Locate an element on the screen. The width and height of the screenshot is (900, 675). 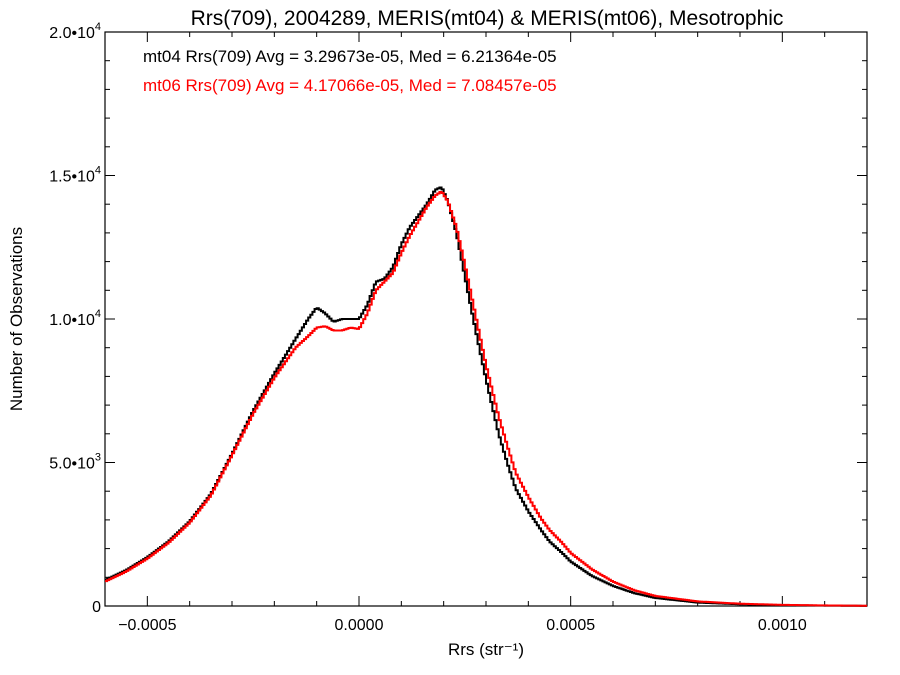
y-axis-label: Number of Observations is located at coordinates (16, 319).